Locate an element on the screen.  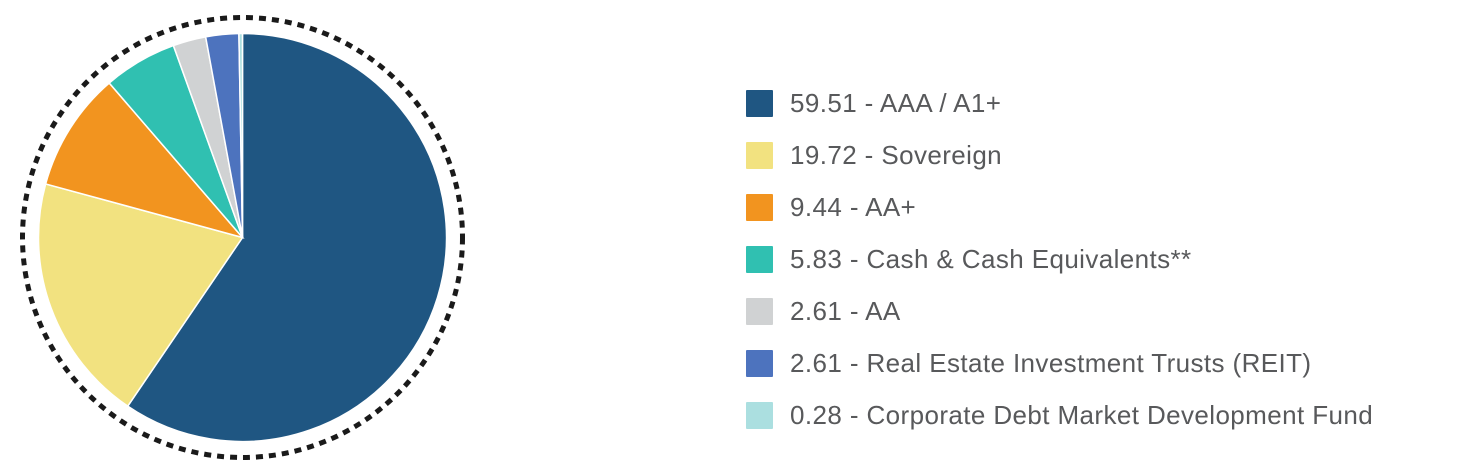
legend-swatch-aaplus is located at coordinates (759, 207).